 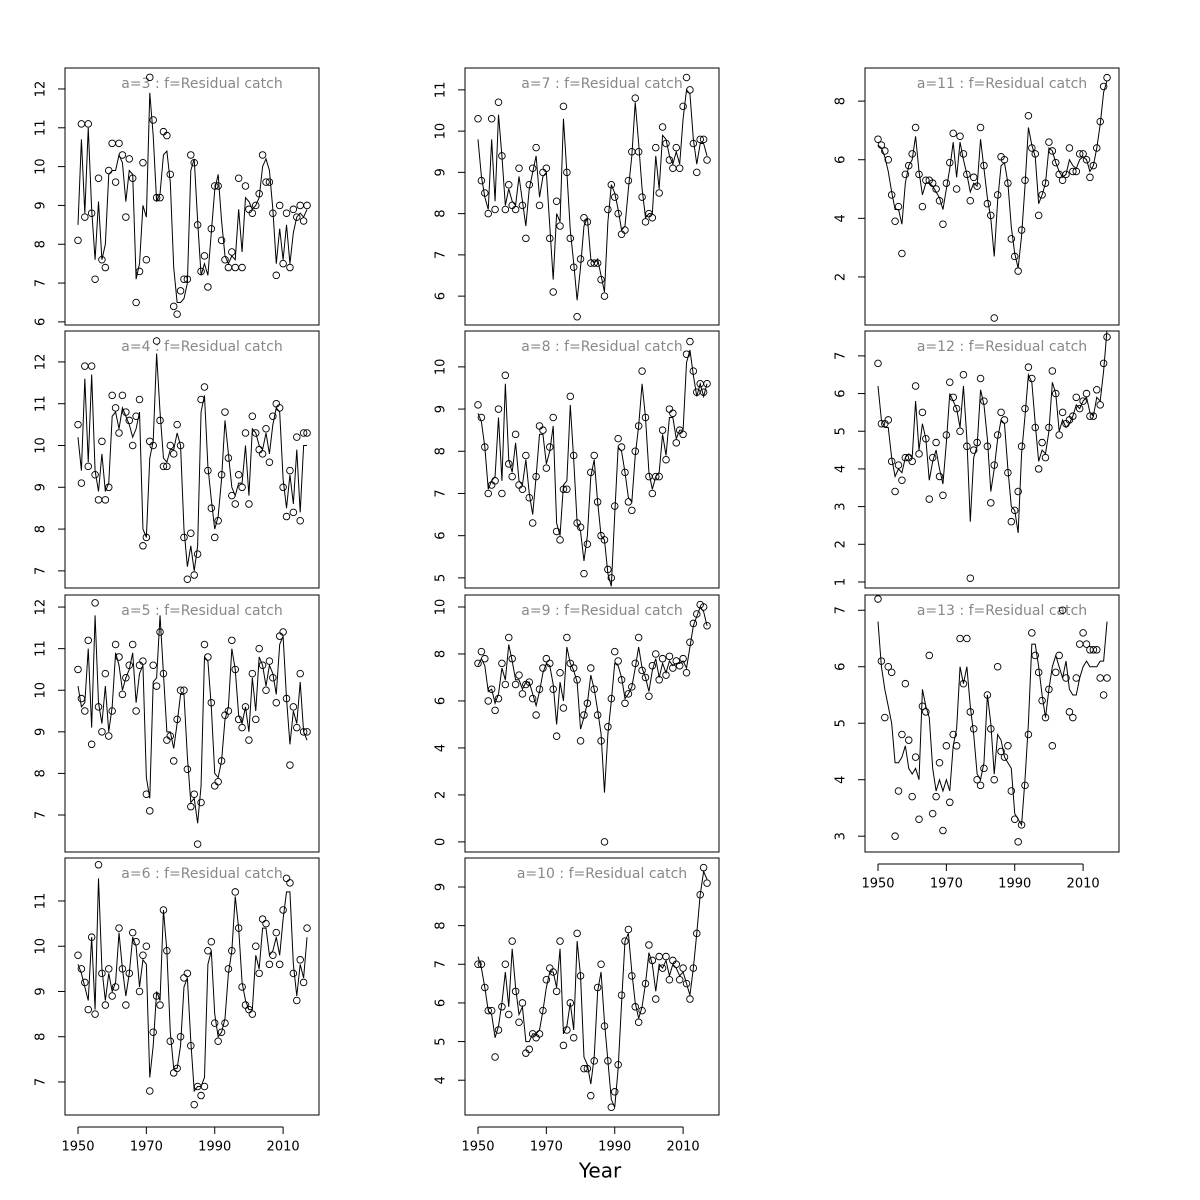 What do you see at coordinates (192, 723) in the screenshot?
I see `plot-frame` at bounding box center [192, 723].